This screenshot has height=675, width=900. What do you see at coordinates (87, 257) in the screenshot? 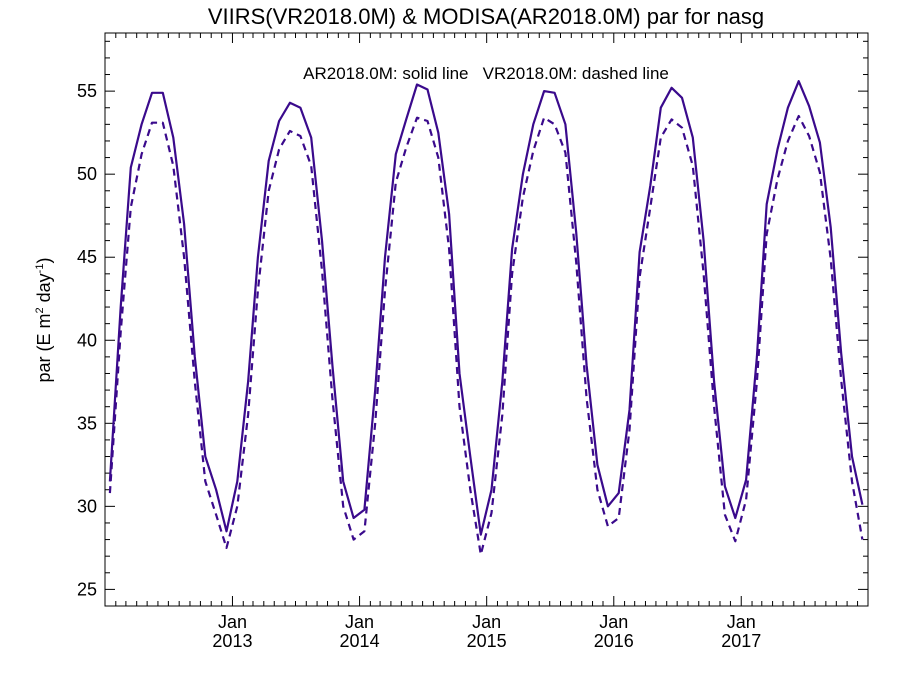
I see `y-tick-label: 45` at bounding box center [87, 257].